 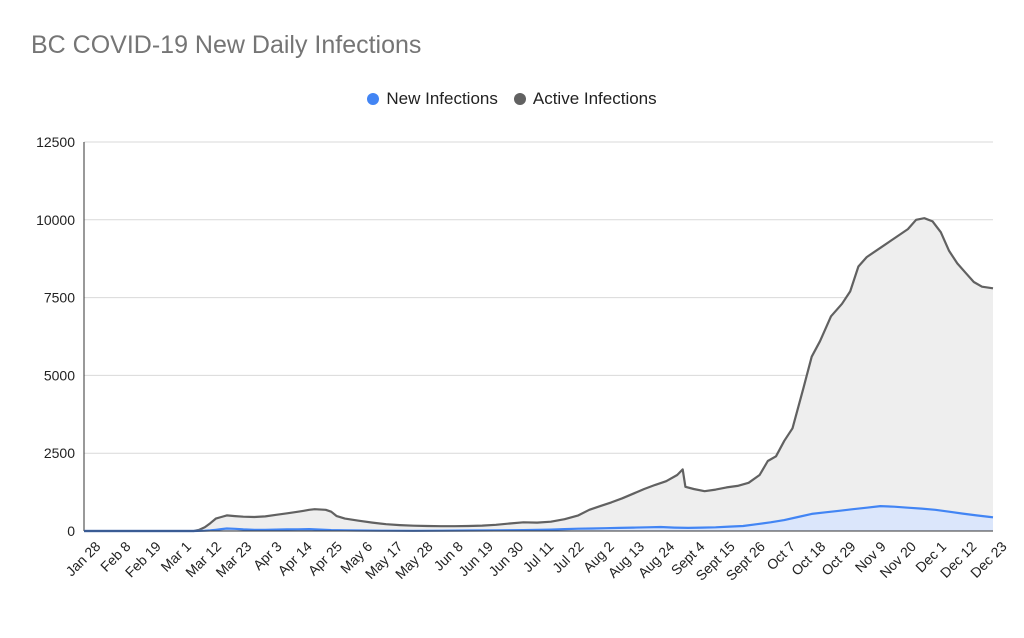 What do you see at coordinates (59, 453) in the screenshot?
I see `y-tick-label-2500: 2500` at bounding box center [59, 453].